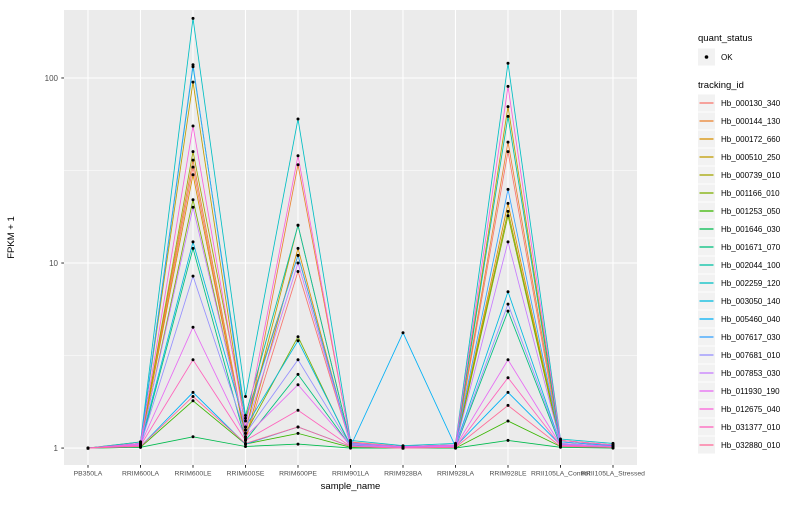  Describe the element at coordinates (751, 337) in the screenshot. I see `legend-label: Hb_007617_030` at that location.